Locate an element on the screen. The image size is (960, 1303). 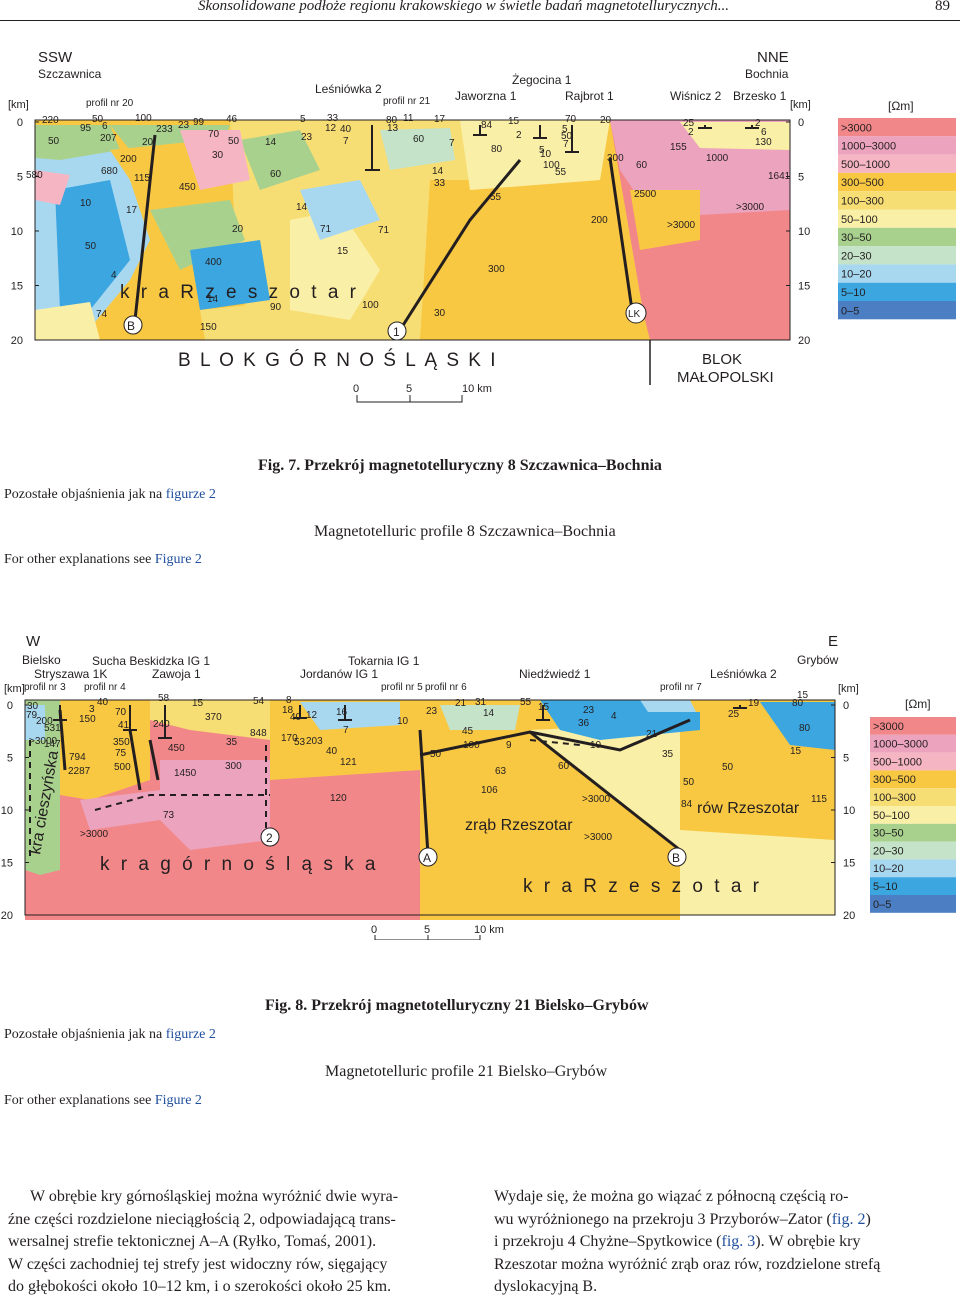
resistivity-value: 84 is located at coordinates (487, 125).